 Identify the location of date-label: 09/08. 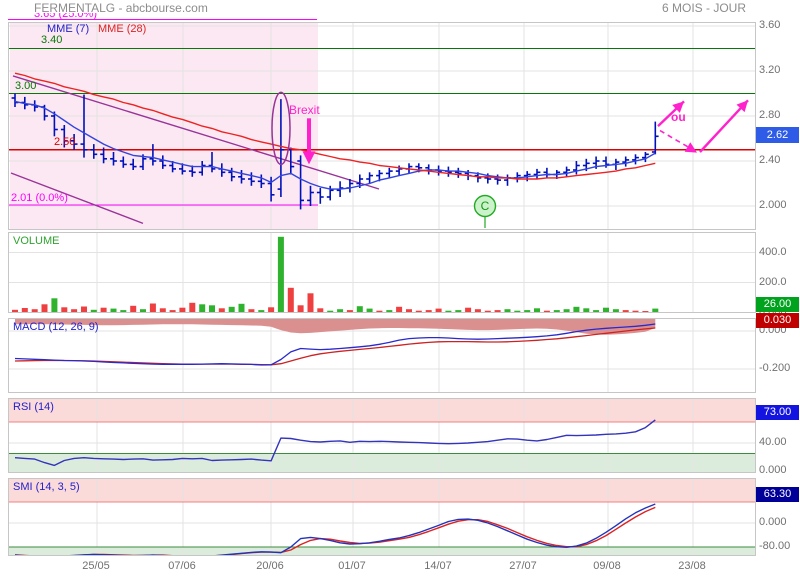
(607, 566).